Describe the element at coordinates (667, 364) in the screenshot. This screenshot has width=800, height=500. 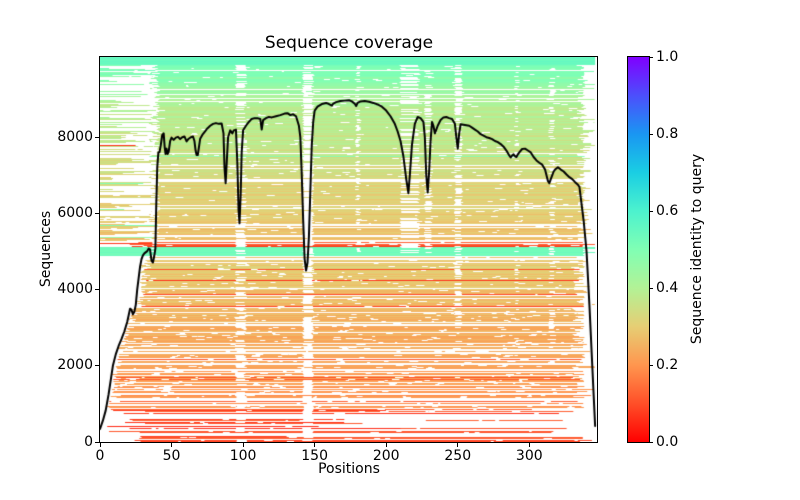
I see `colorbar-tick-label: 0.2` at that location.